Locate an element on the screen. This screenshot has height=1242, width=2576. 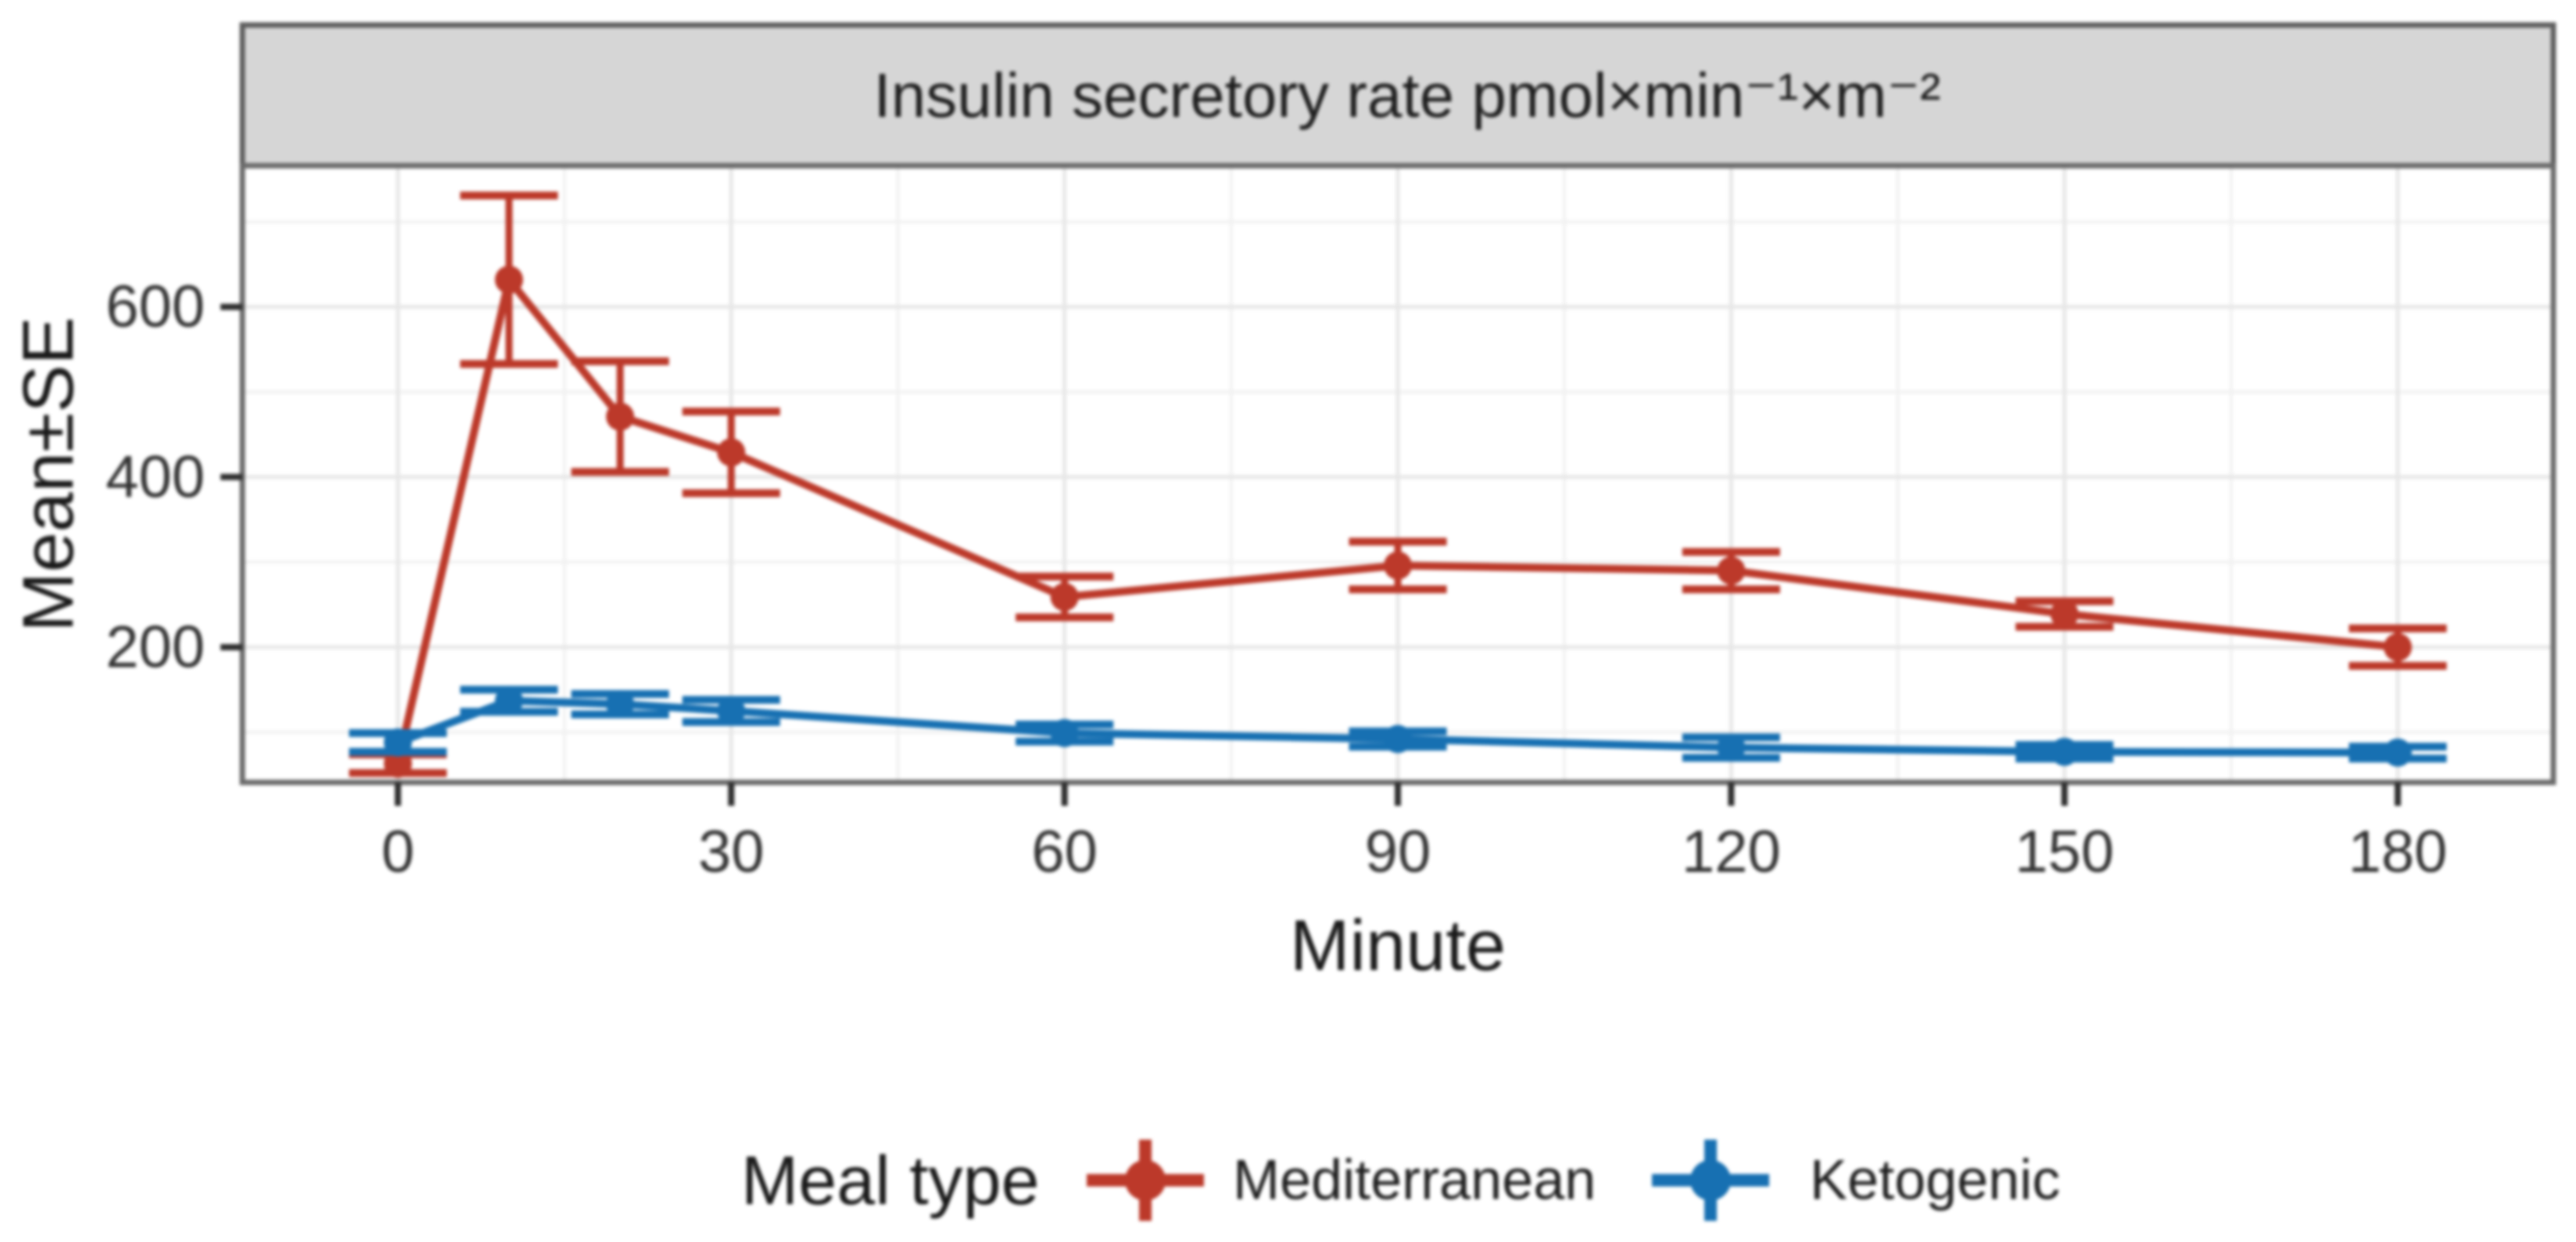
x-tick-label: 120 is located at coordinates (1731, 852).